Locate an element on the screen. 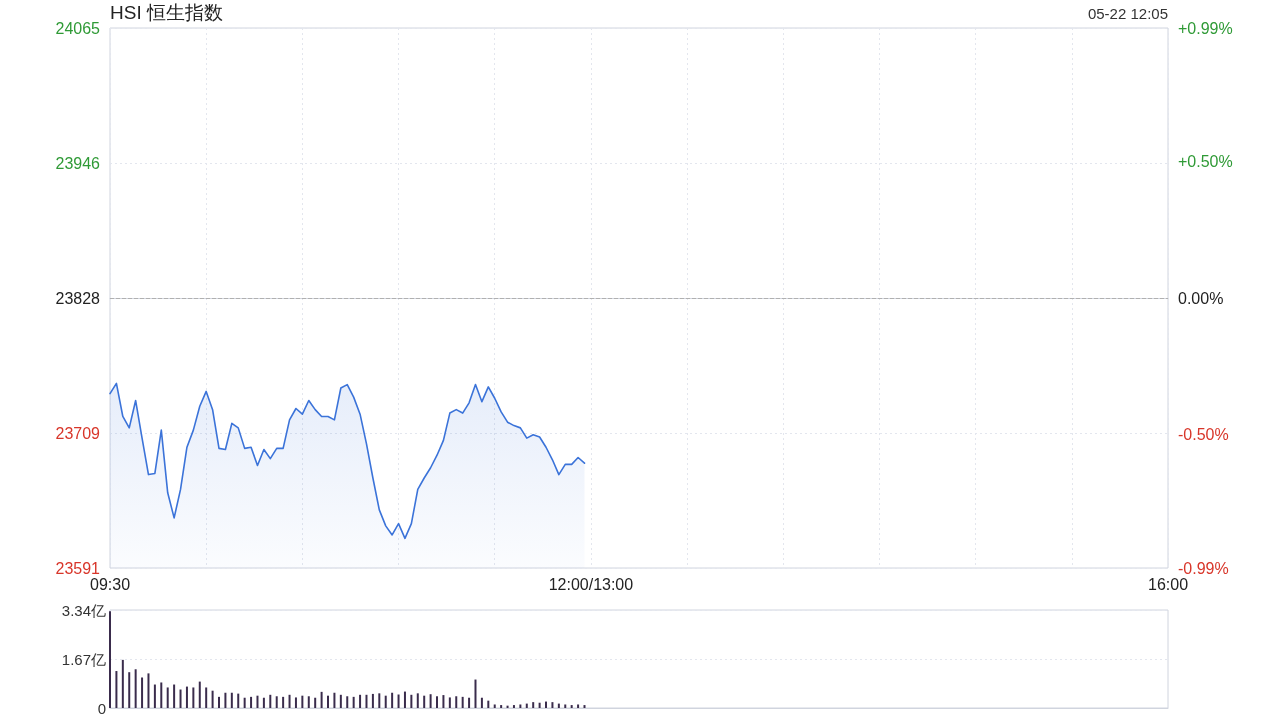 This screenshot has height=720, width=1280. y-tick-label: 0 is located at coordinates (101, 708).